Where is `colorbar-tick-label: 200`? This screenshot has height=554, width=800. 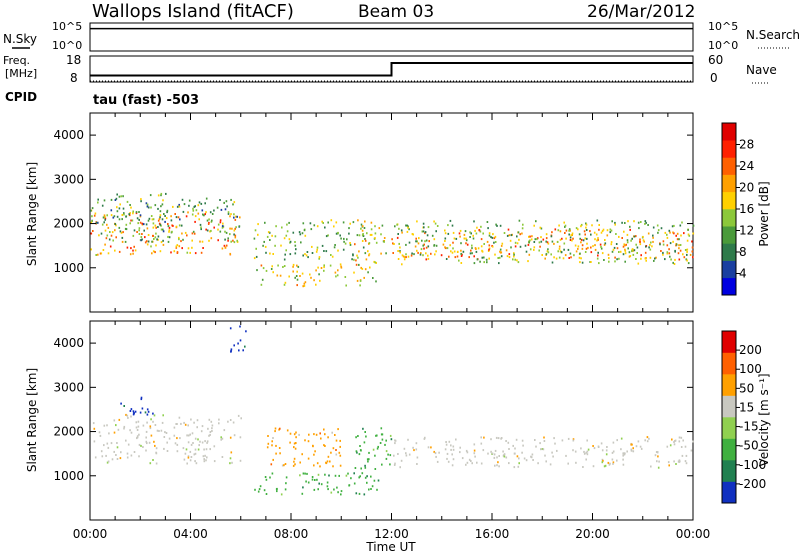 colorbar-tick-label: 200 is located at coordinates (750, 350).